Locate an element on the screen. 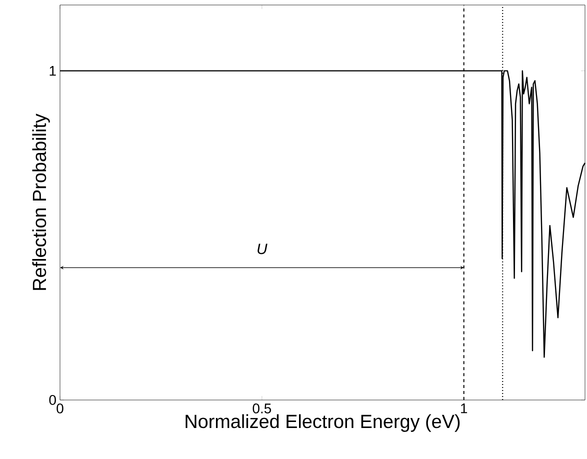 This screenshot has width=587, height=459. x-axis-title: Normalized Electron Energy (eV) is located at coordinates (323, 423).